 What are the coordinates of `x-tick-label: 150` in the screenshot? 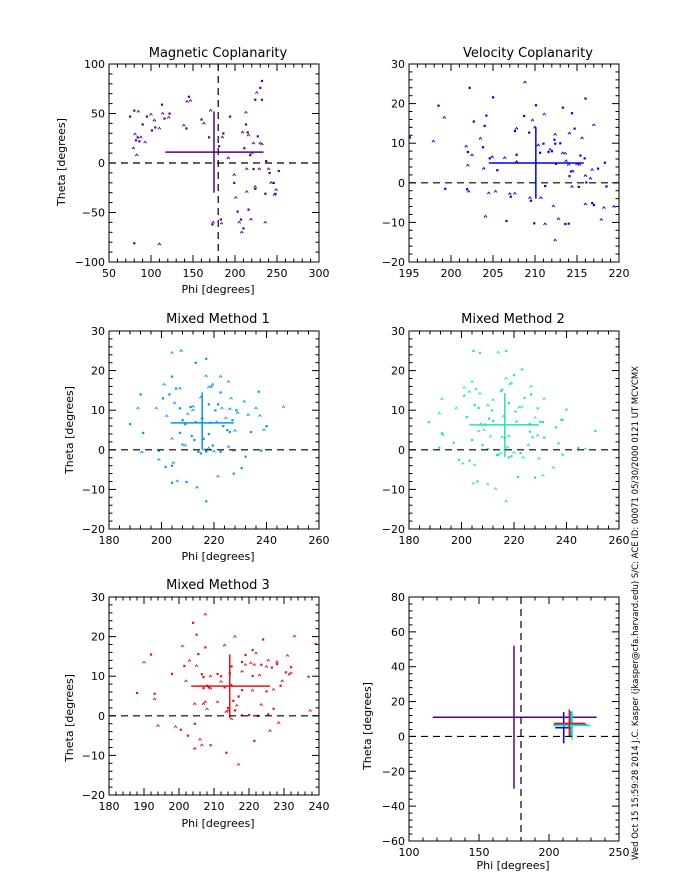 It's located at (479, 852).